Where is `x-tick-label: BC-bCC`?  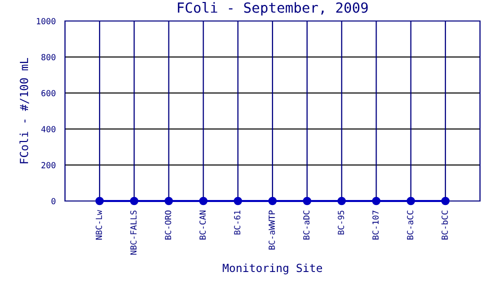
x-tick-label: BC-bCC is located at coordinates (444, 225).